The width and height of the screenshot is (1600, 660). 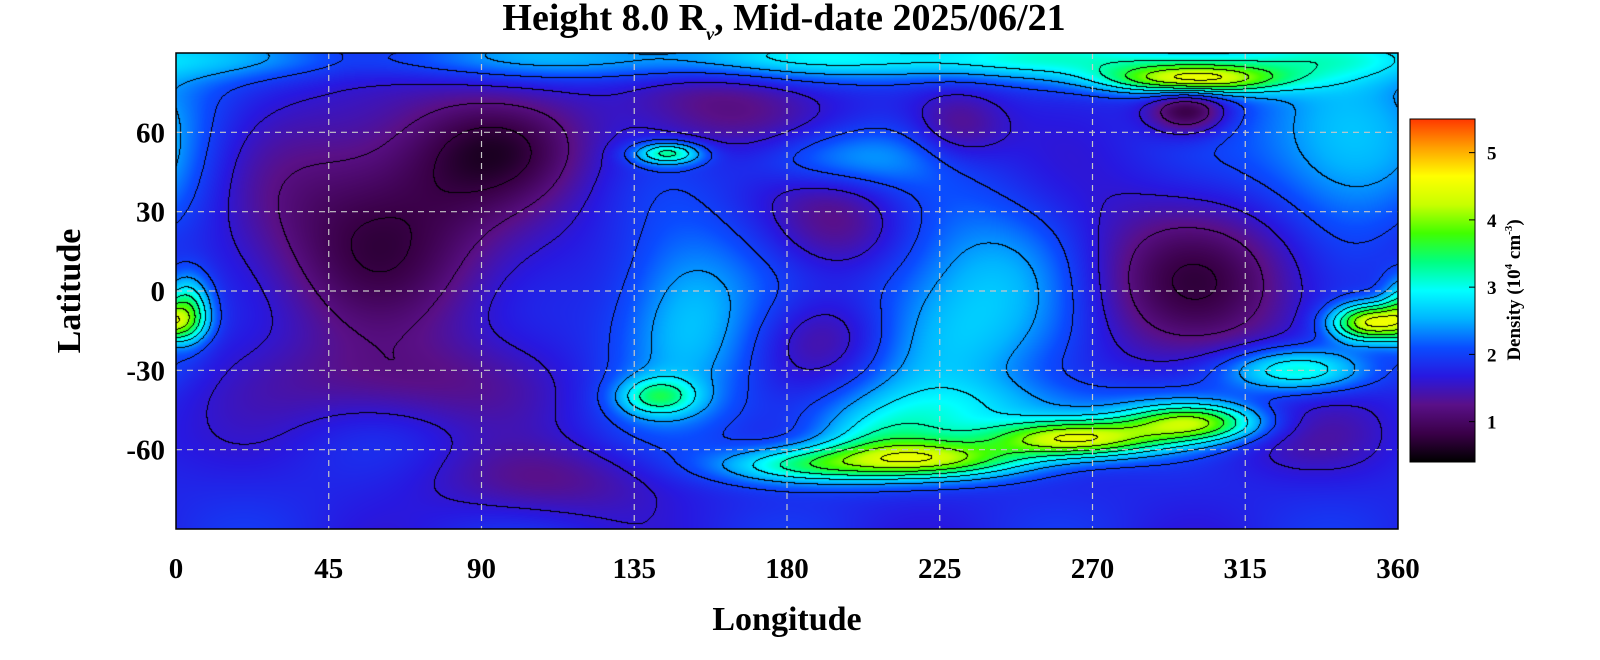 I want to click on colorbar-tick-label: 2, so click(x=1492, y=355).